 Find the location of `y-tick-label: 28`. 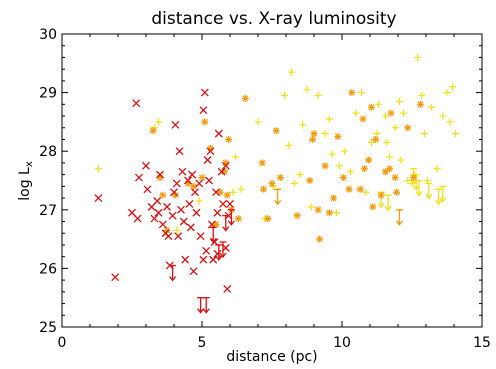

y-tick-label: 28 is located at coordinates (48, 152).